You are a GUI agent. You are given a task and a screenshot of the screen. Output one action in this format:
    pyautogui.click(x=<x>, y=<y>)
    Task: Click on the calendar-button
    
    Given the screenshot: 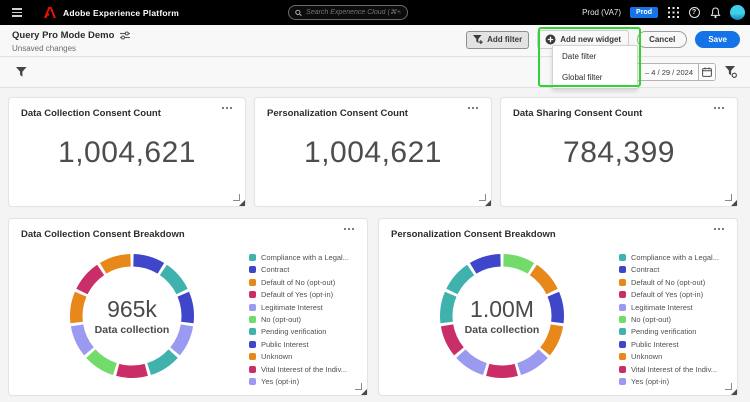 What is the action you would take?
    pyautogui.click(x=706, y=72)
    